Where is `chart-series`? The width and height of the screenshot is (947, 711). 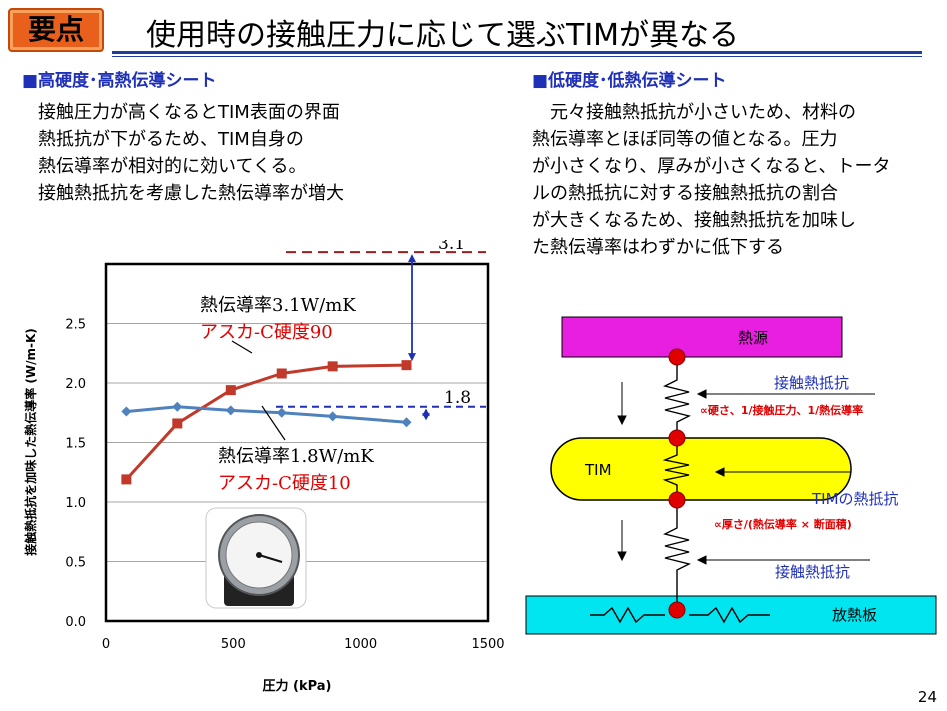 chart-series is located at coordinates (275, 369).